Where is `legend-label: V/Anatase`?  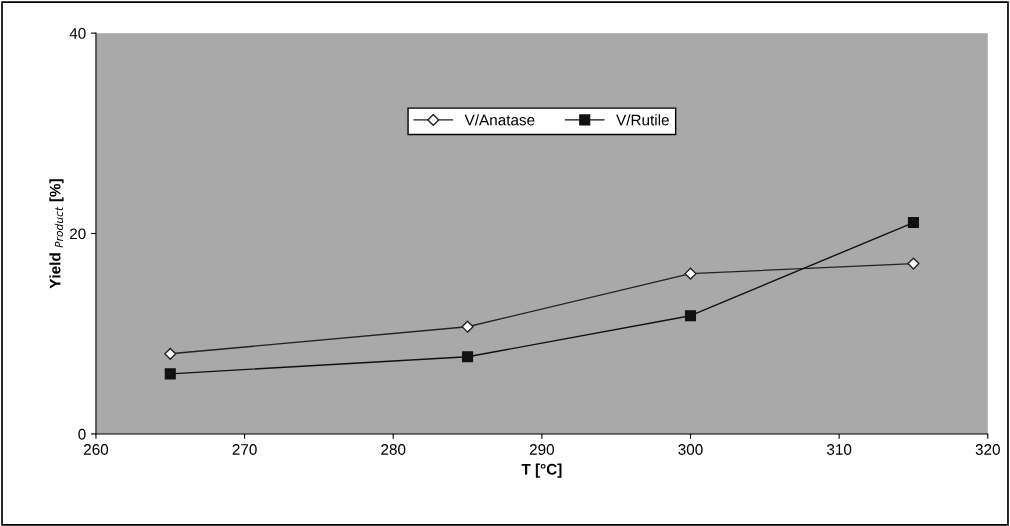 legend-label: V/Anatase is located at coordinates (499, 120).